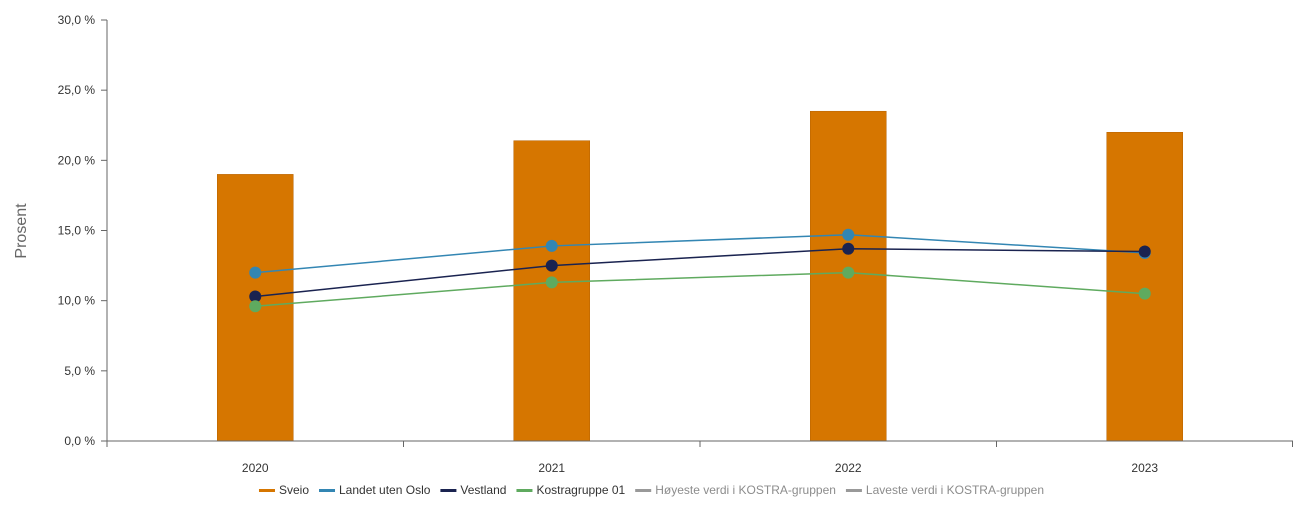 The image size is (1293, 509). Describe the element at coordinates (551, 282) in the screenshot. I see `point-kostragruppe-01-2021` at that location.